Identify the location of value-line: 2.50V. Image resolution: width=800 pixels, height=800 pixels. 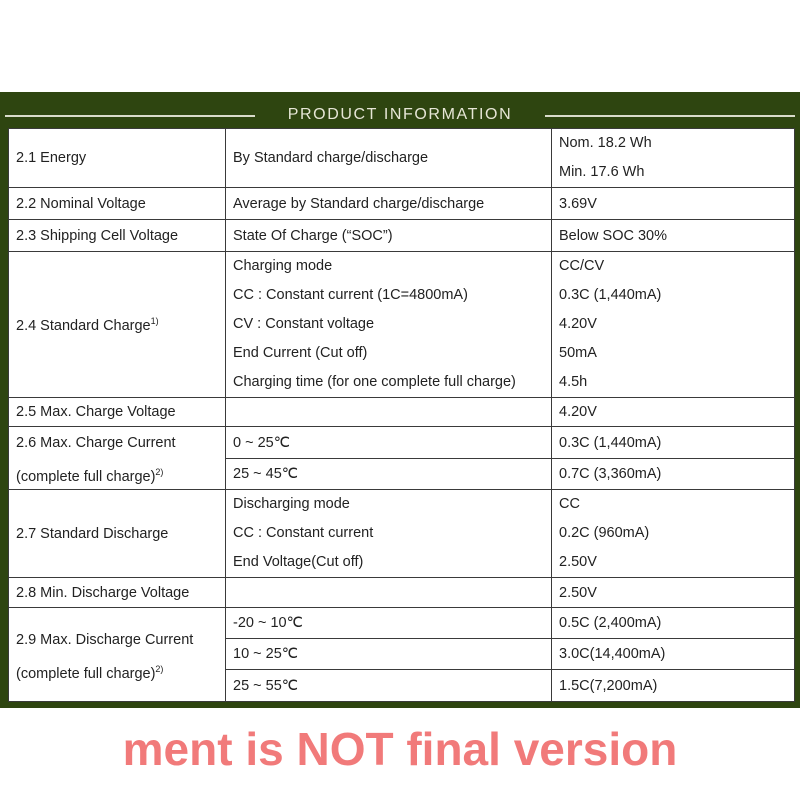
(578, 562).